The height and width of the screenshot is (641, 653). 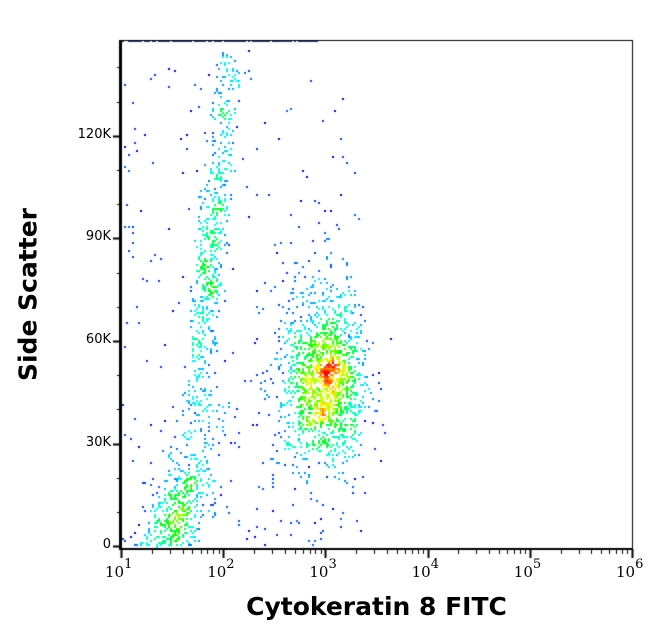 I want to click on x-tick-label: 10⁴, so click(x=425, y=569).